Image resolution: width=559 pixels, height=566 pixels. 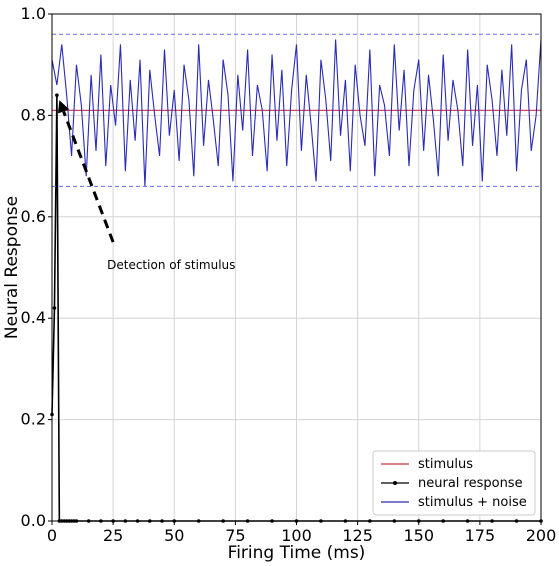 What do you see at coordinates (88, 176) in the screenshot?
I see `annotation-arrow-shaft` at bounding box center [88, 176].